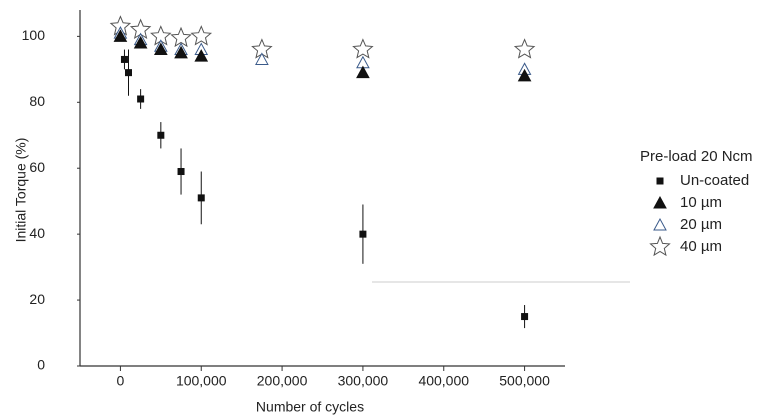 The image size is (782, 419). What do you see at coordinates (443, 381) in the screenshot?
I see `x-tick-label: 400,000` at bounding box center [443, 381].